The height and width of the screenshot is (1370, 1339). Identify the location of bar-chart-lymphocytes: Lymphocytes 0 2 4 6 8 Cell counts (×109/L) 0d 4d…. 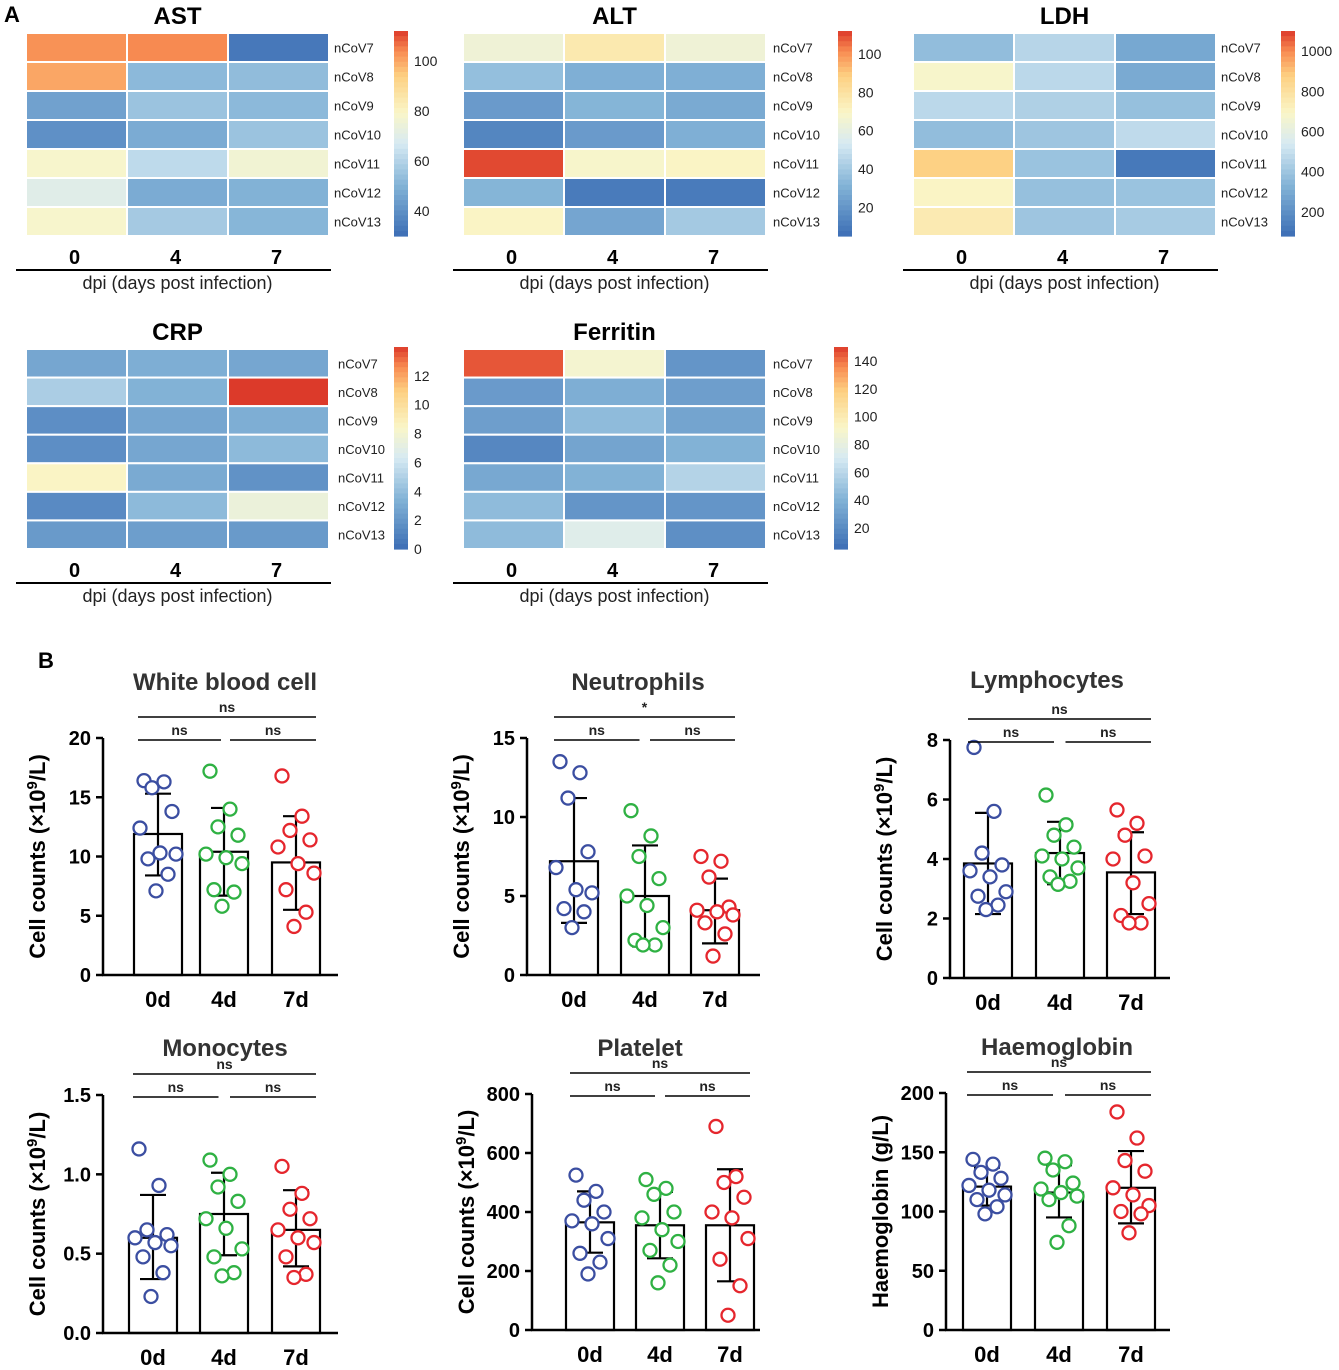
(1020, 841).